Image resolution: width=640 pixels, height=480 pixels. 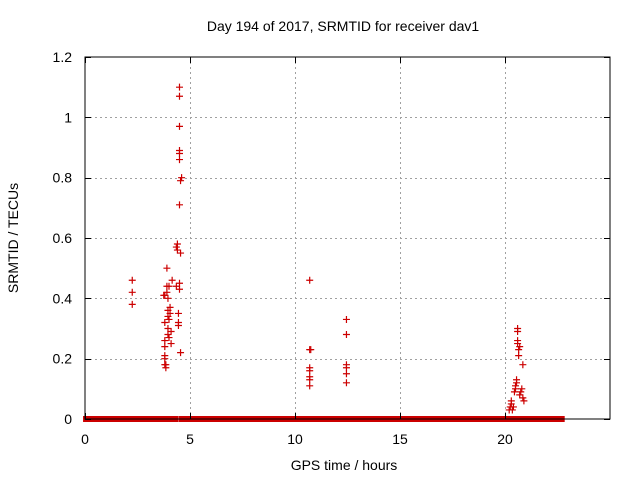 What do you see at coordinates (344, 465) in the screenshot?
I see `x-axis-label: GPS time / hours` at bounding box center [344, 465].